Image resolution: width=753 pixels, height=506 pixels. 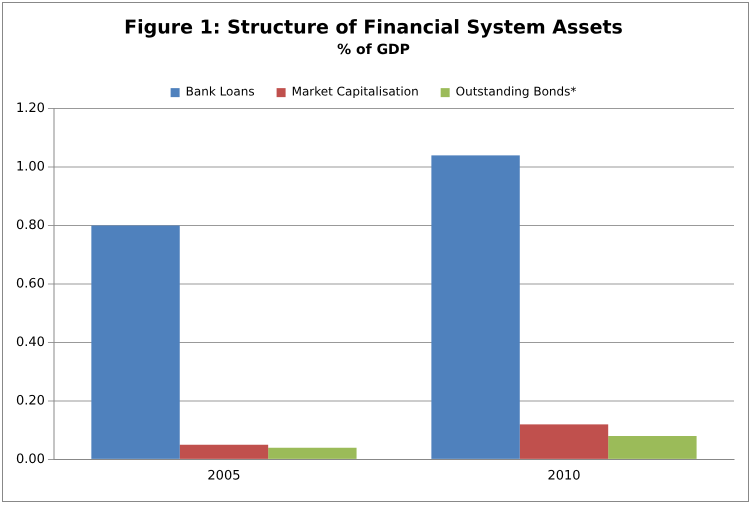 What do you see at coordinates (30, 225) in the screenshot?
I see `y-tick-label: 0.80` at bounding box center [30, 225].